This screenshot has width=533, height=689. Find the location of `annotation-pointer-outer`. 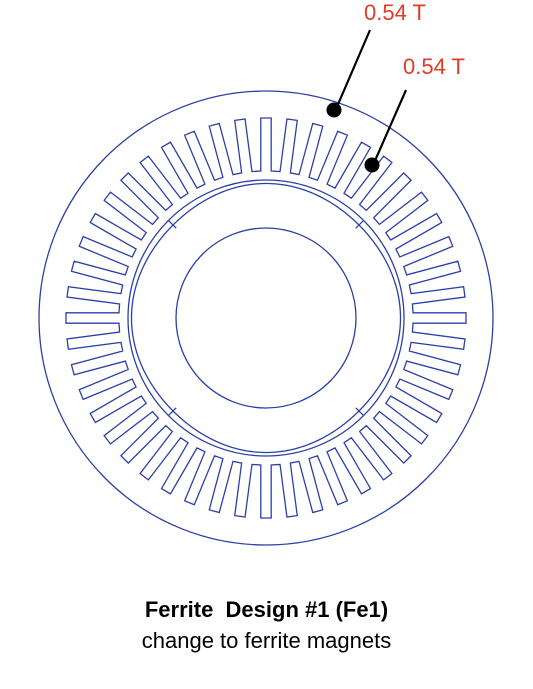

annotation-pointer-outer is located at coordinates (349, 73).